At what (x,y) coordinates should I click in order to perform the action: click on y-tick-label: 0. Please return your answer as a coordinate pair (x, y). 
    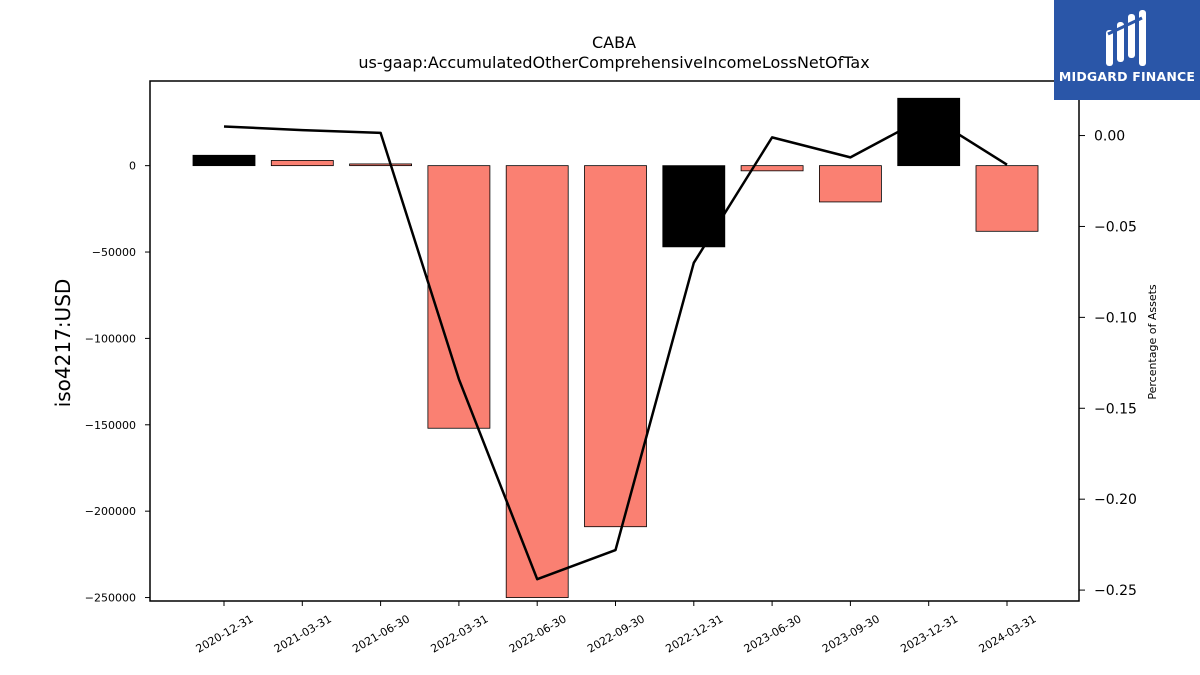
    Looking at the image, I should click on (132, 166).